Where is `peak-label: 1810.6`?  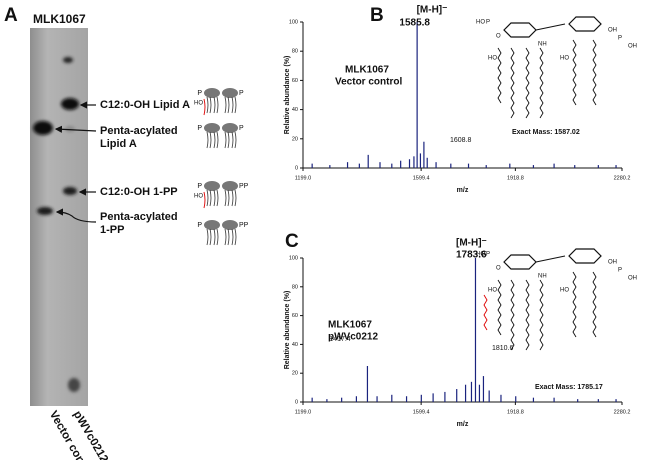
peak-label: 1810.6 is located at coordinates (503, 348).